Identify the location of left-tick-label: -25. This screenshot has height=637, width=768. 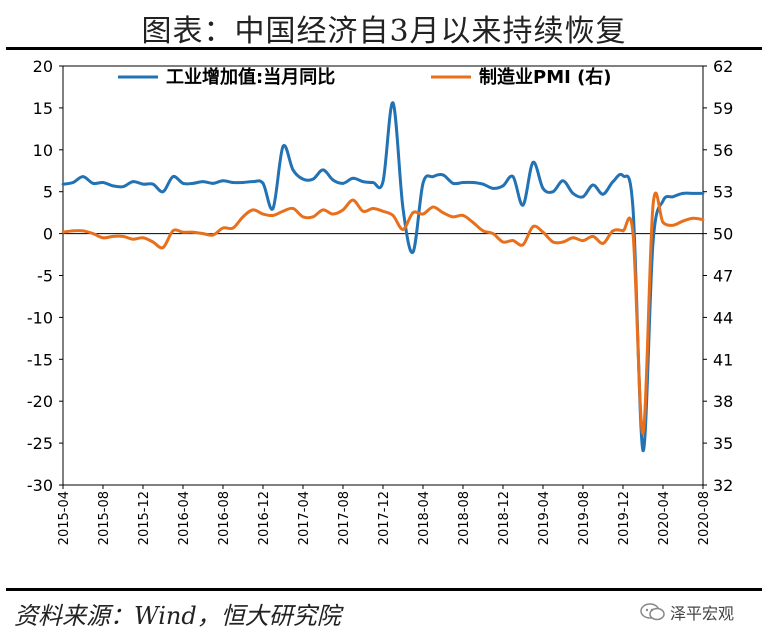
(40, 443).